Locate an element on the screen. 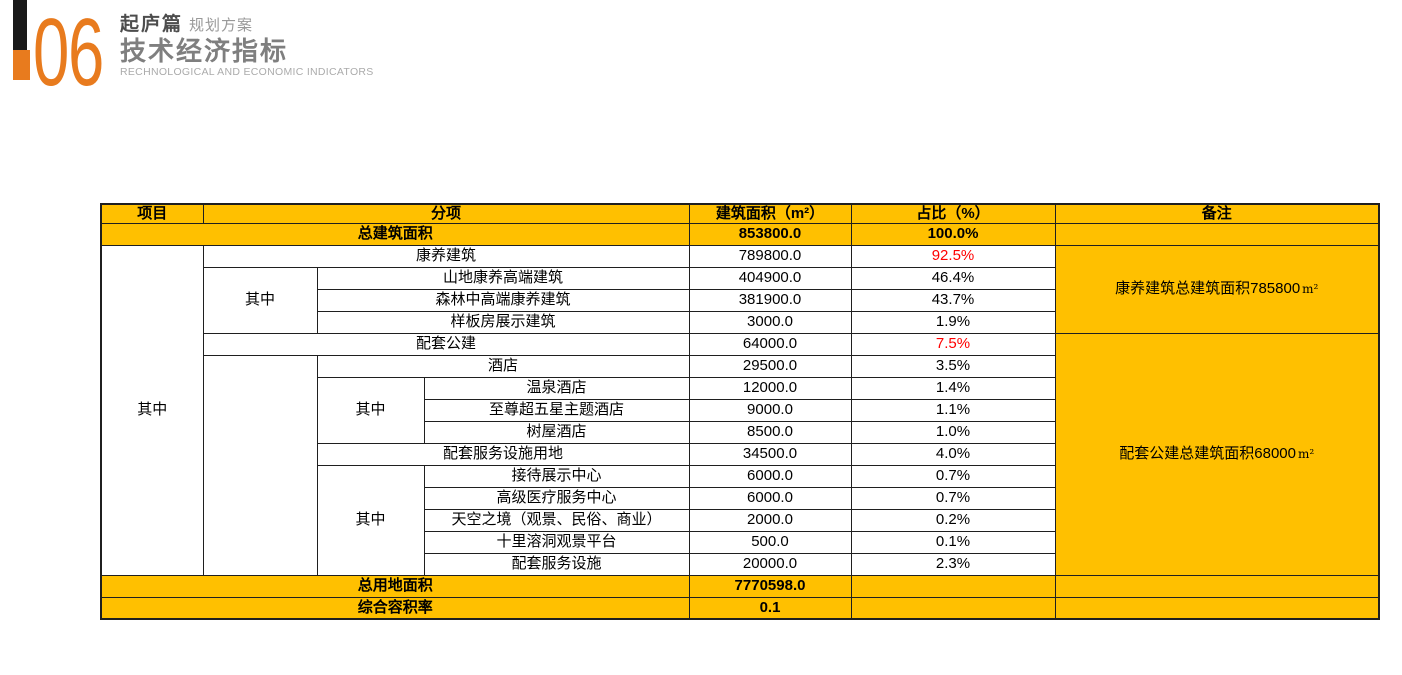 The image size is (1402, 675). cell-text: 建筑面积（m²） is located at coordinates (770, 213).